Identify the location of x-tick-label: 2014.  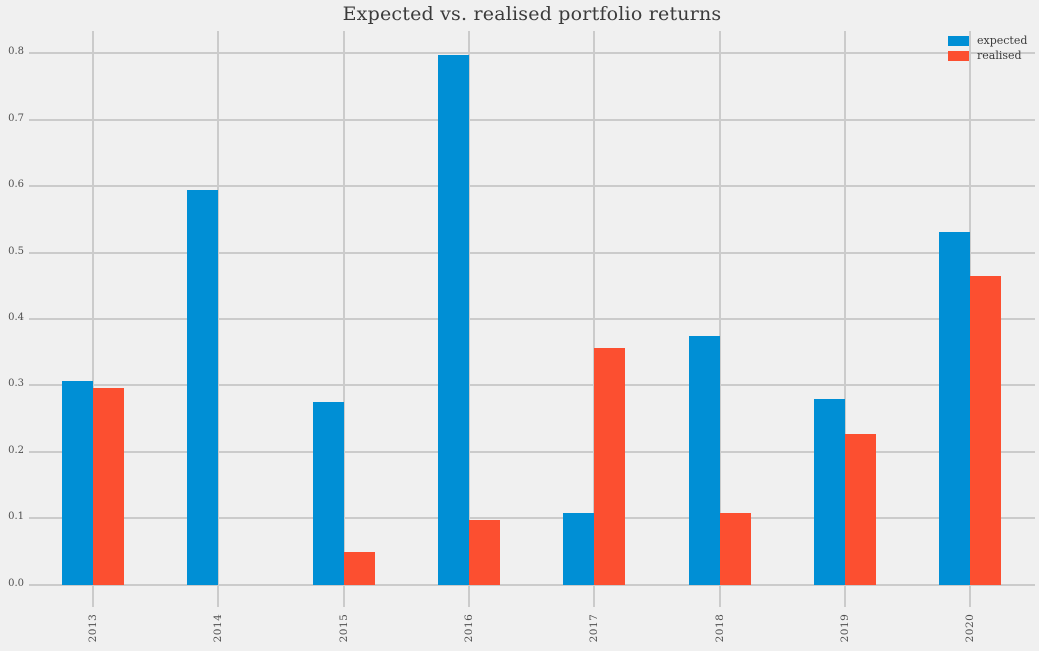
(218, 628).